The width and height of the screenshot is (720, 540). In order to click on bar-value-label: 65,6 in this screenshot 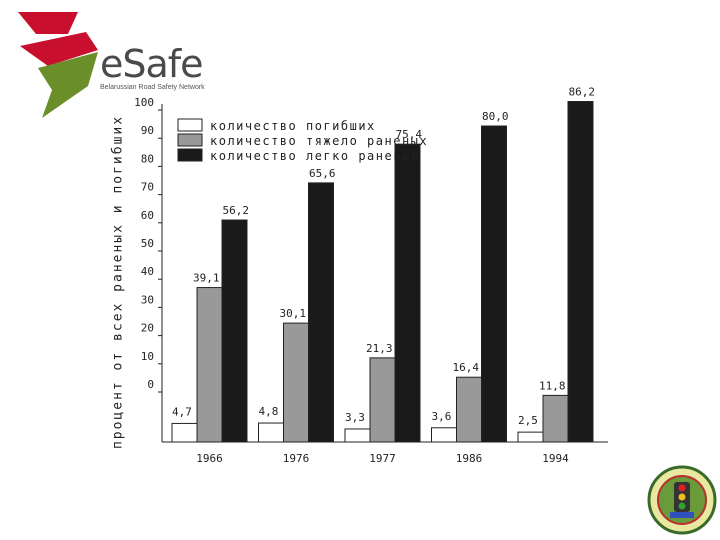, I will do `click(322, 173)`.